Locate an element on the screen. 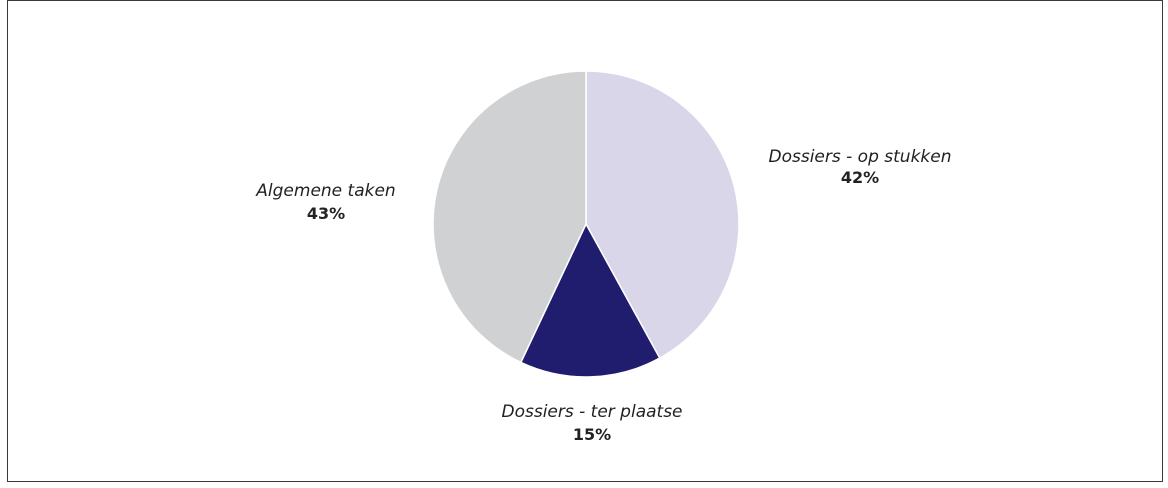 The width and height of the screenshot is (1168, 488). slice-op-stukken is located at coordinates (662, 215).